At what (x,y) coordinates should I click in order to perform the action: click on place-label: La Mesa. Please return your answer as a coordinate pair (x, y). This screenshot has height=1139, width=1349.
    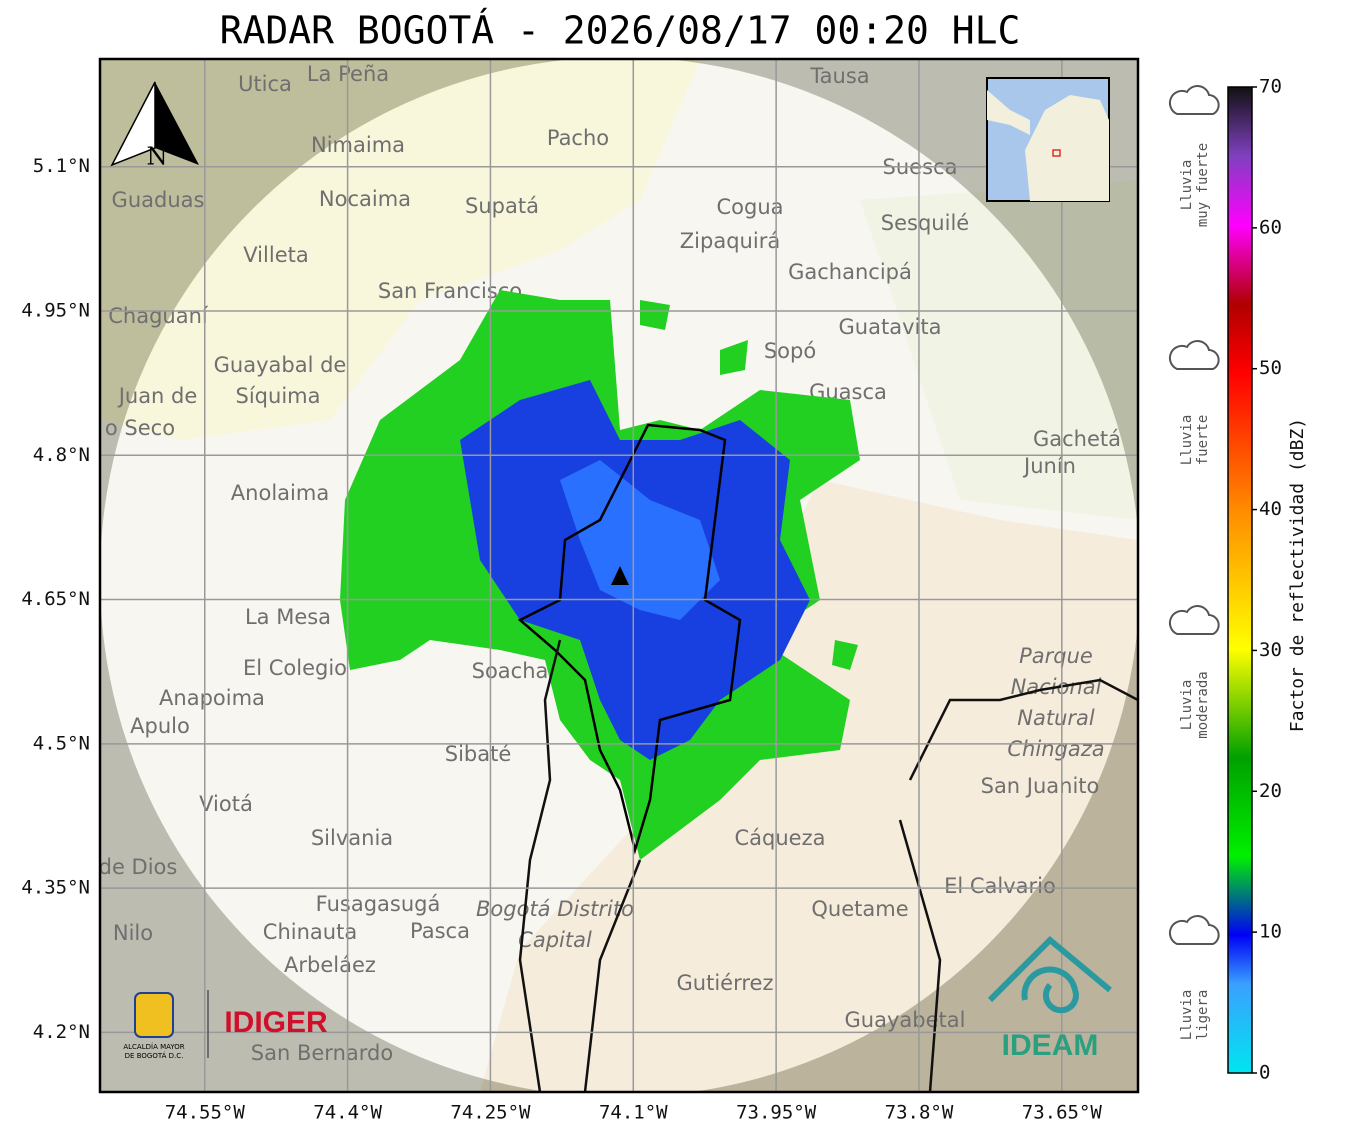
    Looking at the image, I should click on (288, 617).